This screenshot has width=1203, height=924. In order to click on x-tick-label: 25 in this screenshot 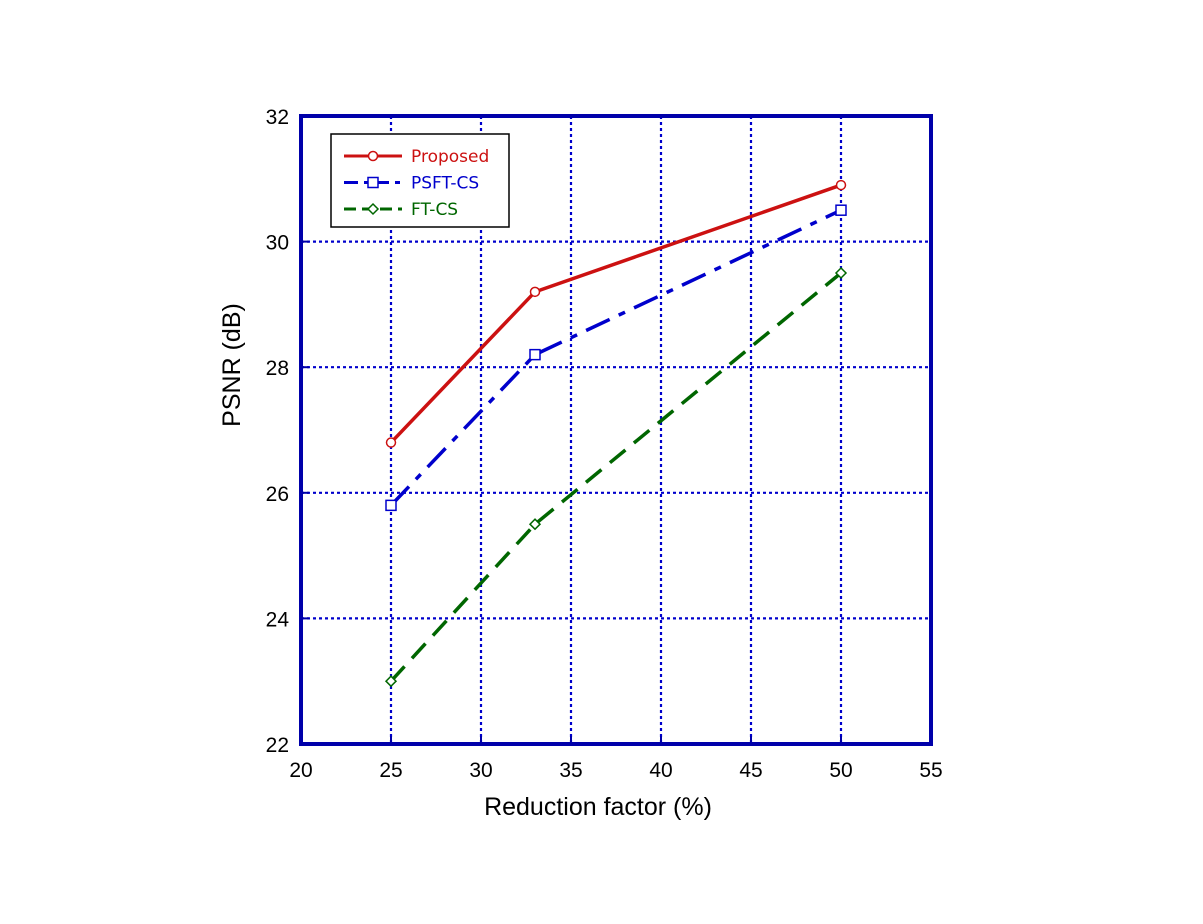, I will do `click(390, 770)`.